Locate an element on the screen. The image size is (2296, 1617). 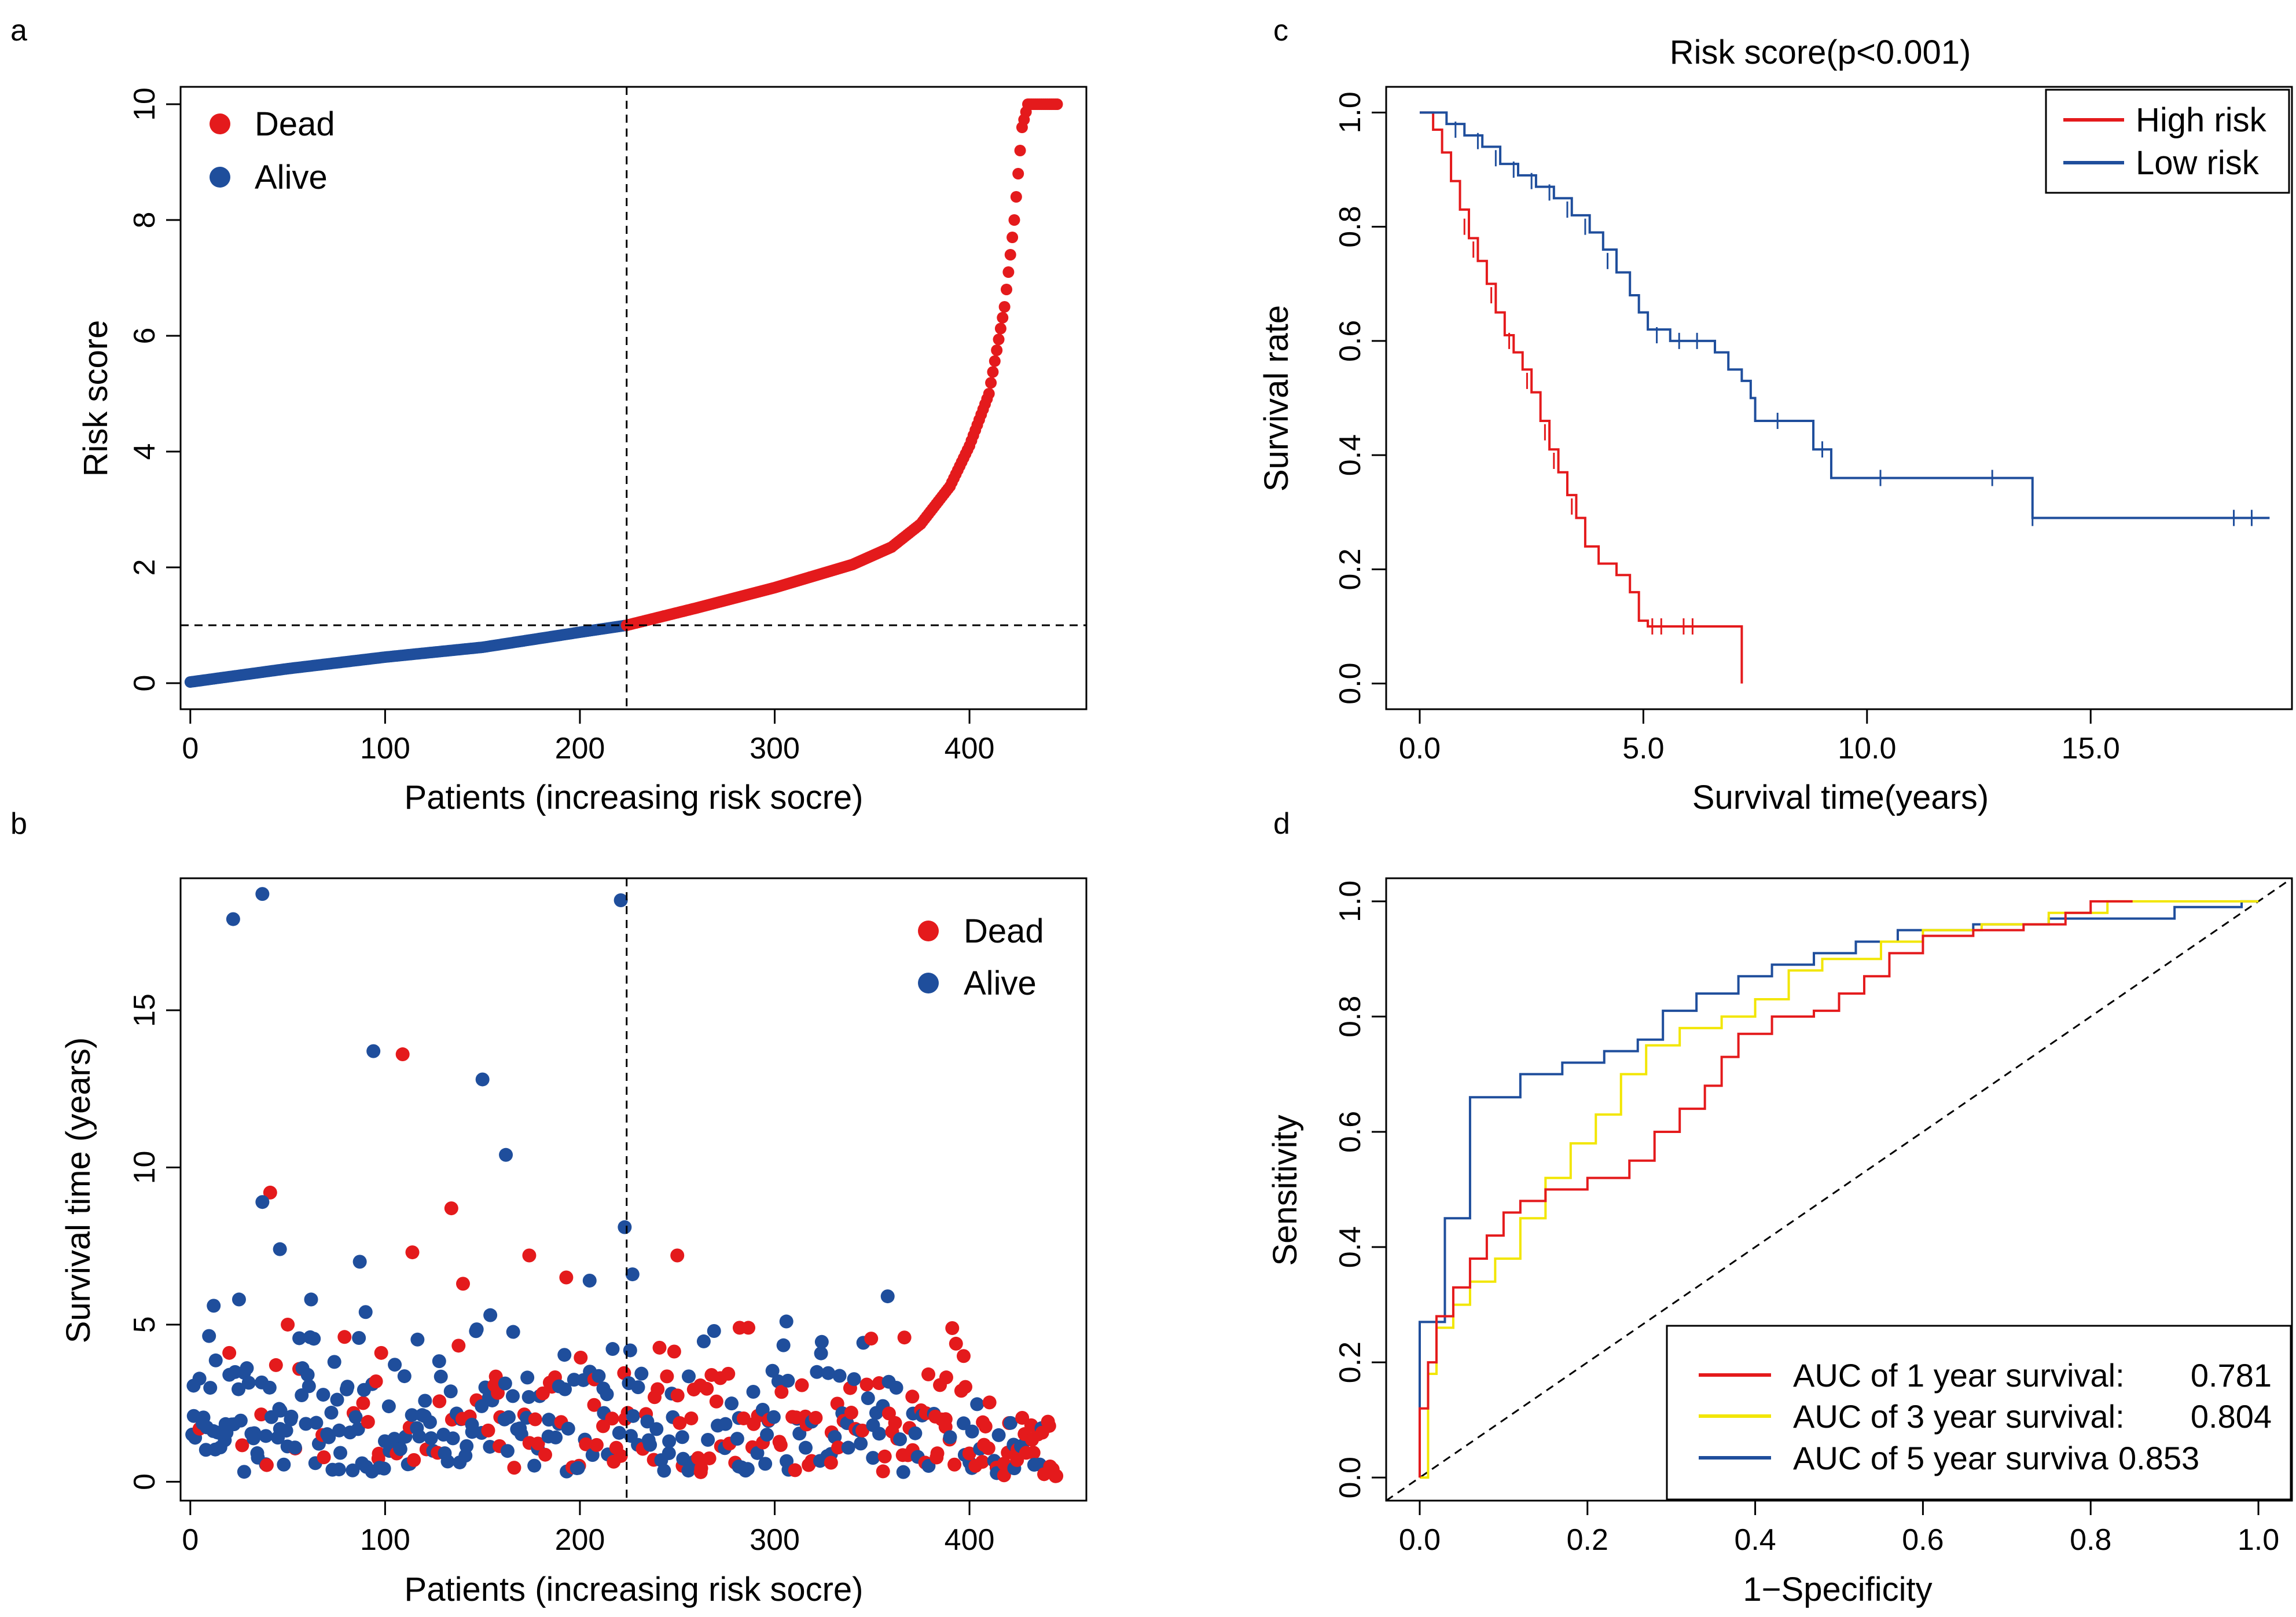
legend-high-risk-label: High risk is located at coordinates (2201, 120).